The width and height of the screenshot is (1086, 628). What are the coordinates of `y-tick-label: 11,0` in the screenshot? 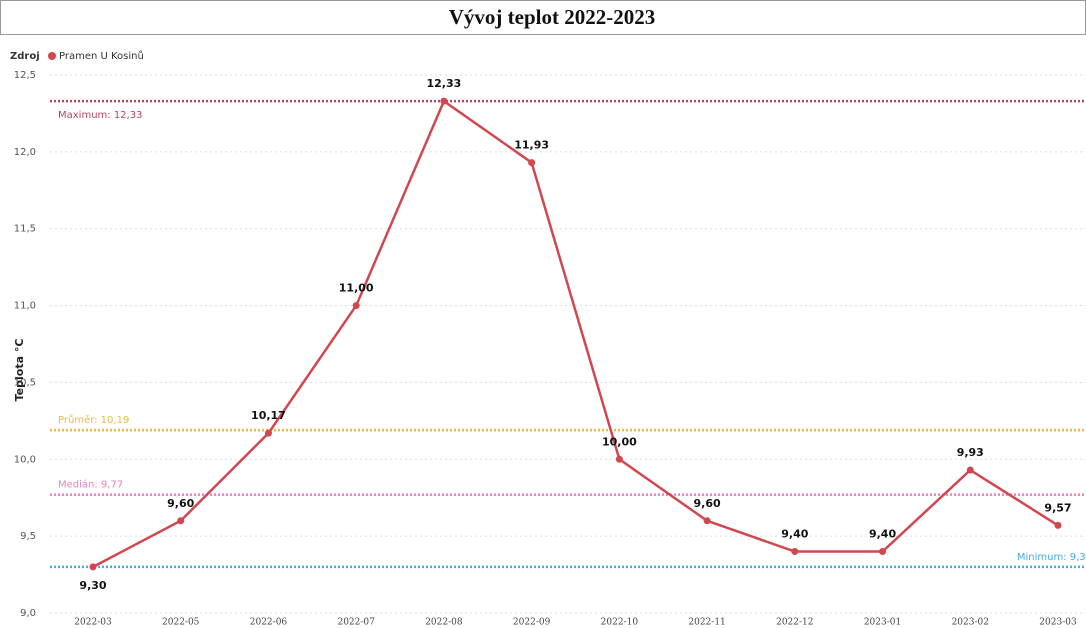 It's located at (25, 306).